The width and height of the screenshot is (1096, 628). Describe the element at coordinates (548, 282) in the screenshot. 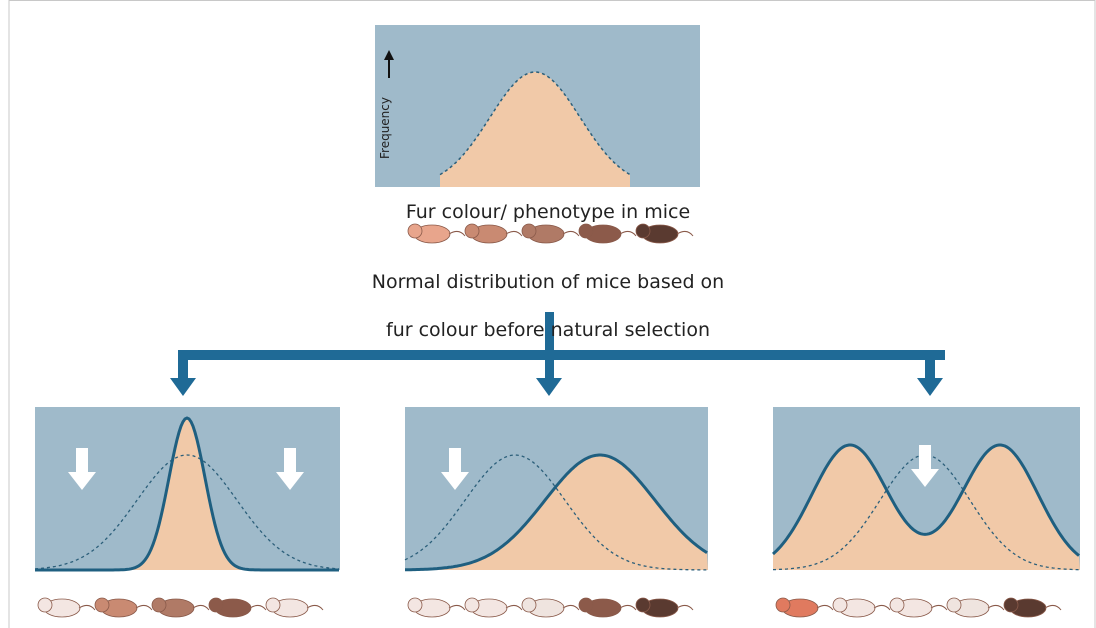

I see `caption: Normal distribution of mice based on` at that location.